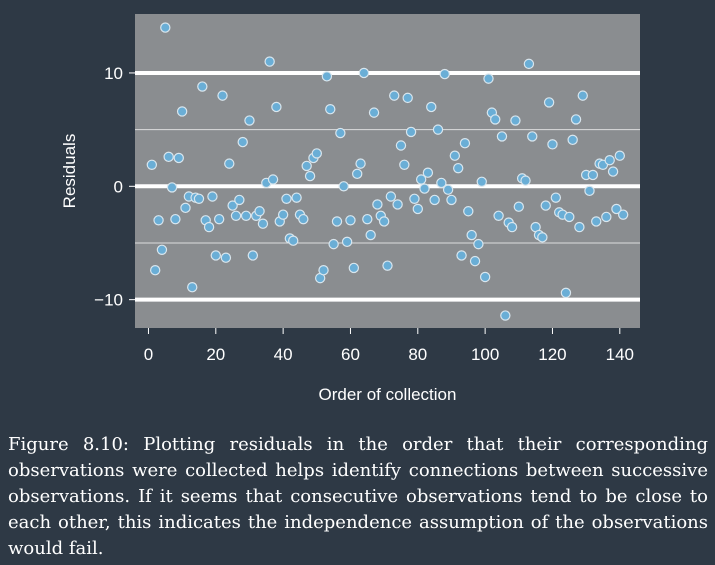  Describe the element at coordinates (114, 187) in the screenshot. I see `y-axis-ticks: −10 0 10` at that location.